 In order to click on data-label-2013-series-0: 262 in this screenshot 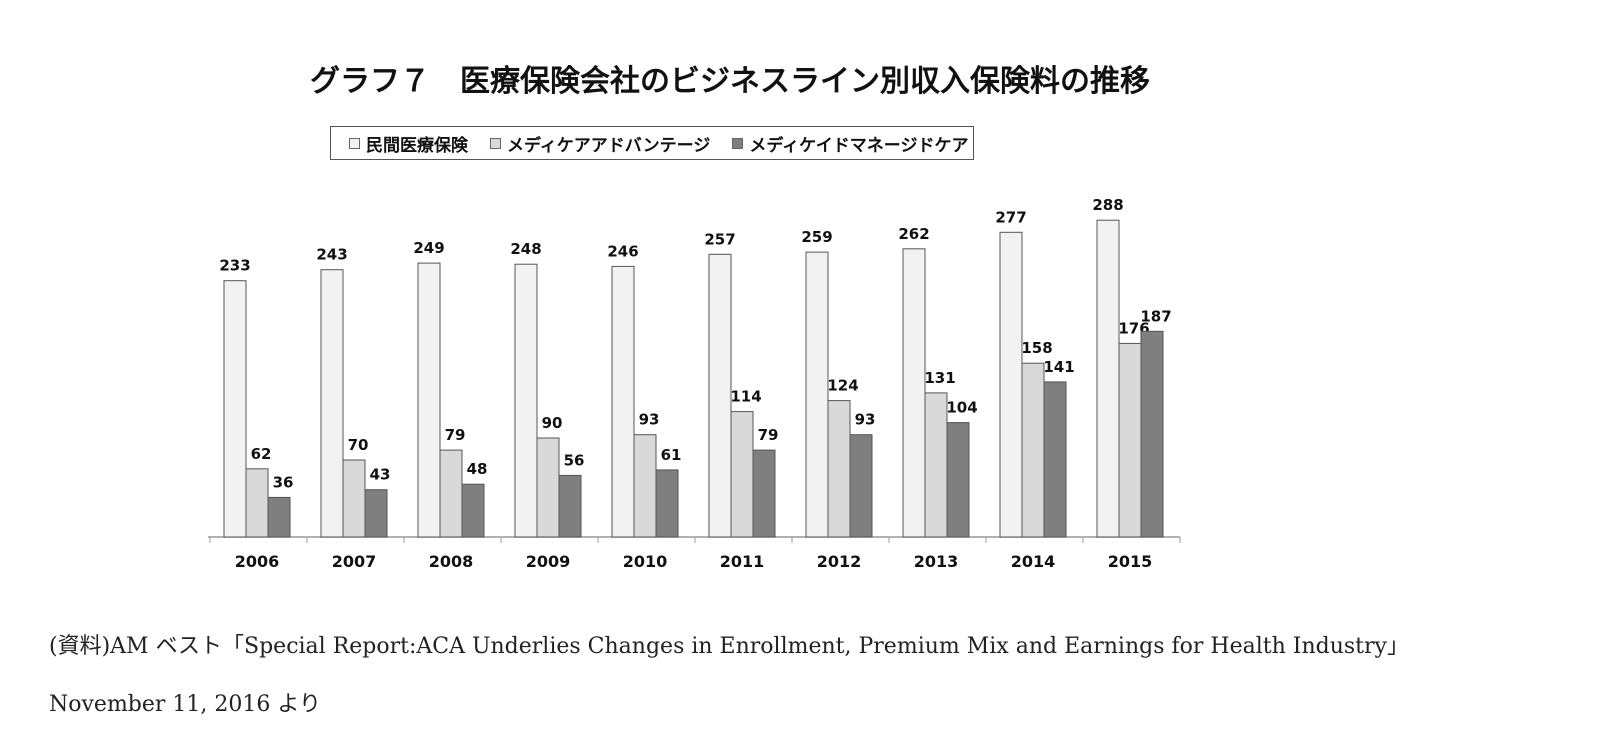, I will do `click(913, 234)`.